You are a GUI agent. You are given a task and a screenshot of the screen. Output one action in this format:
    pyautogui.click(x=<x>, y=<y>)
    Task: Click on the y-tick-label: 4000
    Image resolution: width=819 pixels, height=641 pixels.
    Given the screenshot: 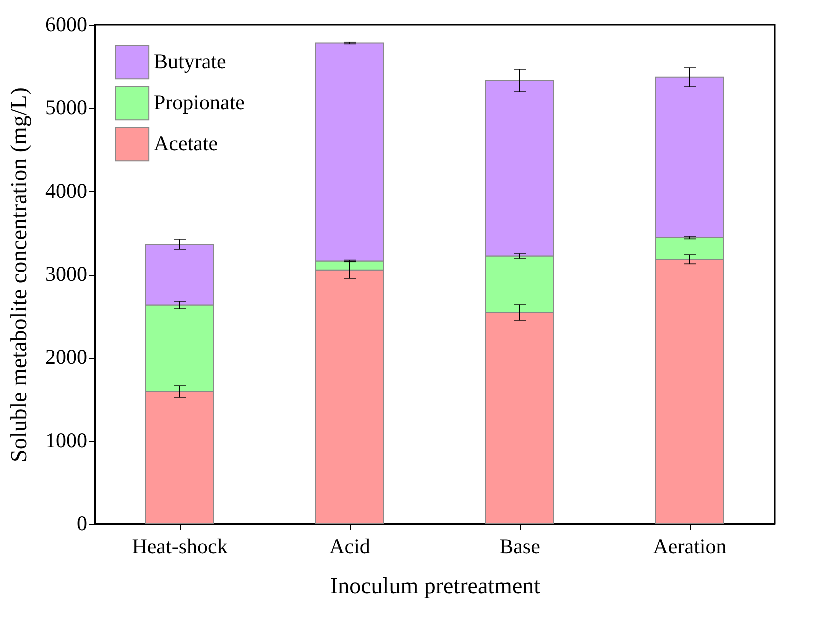 What is the action you would take?
    pyautogui.click(x=67, y=190)
    